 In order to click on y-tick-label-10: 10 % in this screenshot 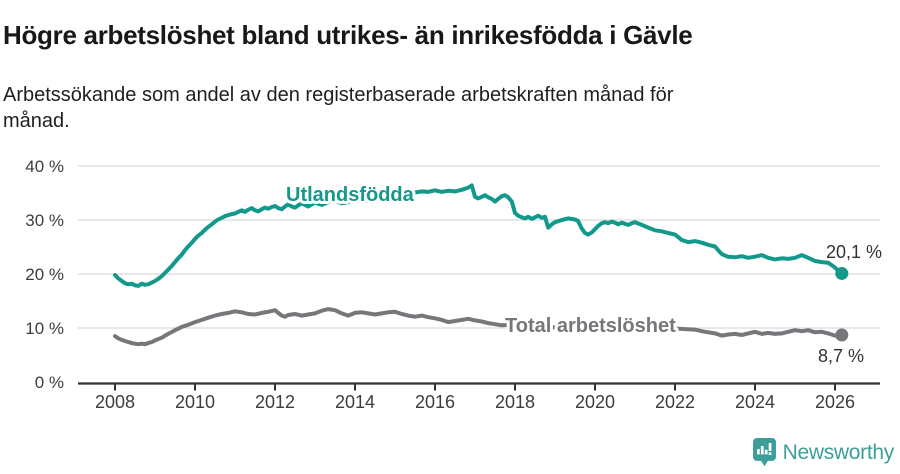, I will do `click(44, 328)`.